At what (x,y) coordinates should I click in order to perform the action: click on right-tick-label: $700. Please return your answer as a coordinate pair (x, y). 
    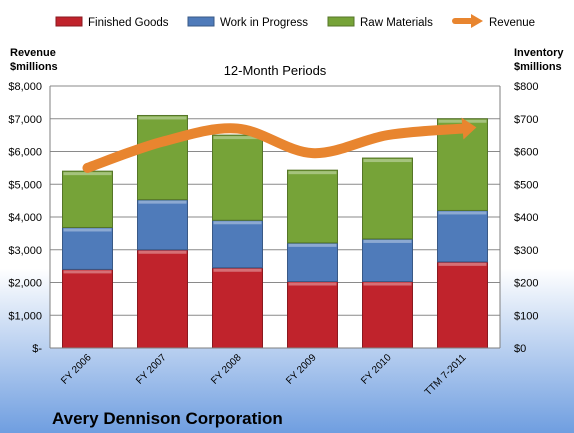
    Looking at the image, I should click on (526, 120).